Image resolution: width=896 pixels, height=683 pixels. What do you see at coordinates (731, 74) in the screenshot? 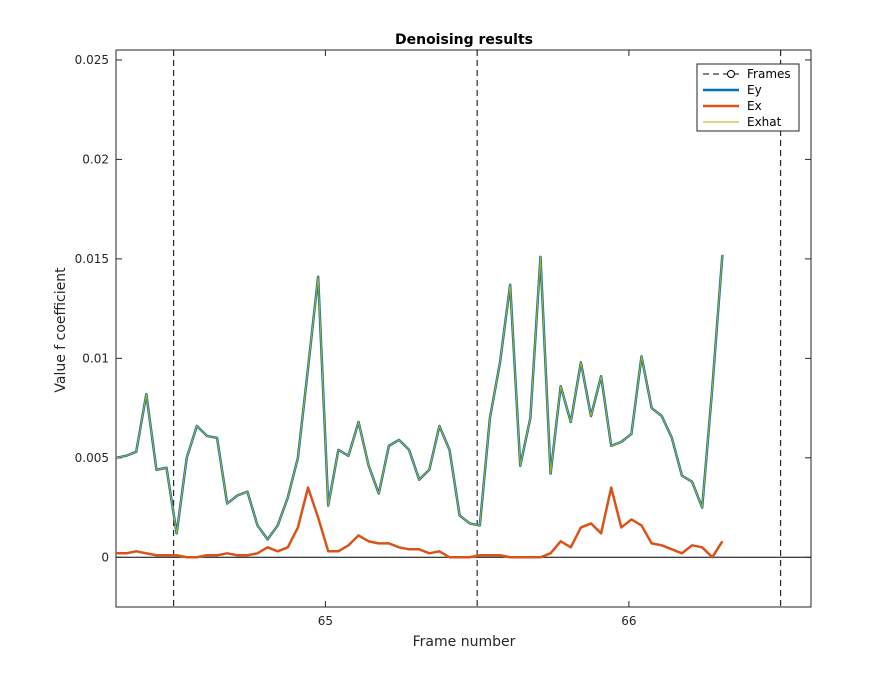
I see `legend-marker-frames` at bounding box center [731, 74].